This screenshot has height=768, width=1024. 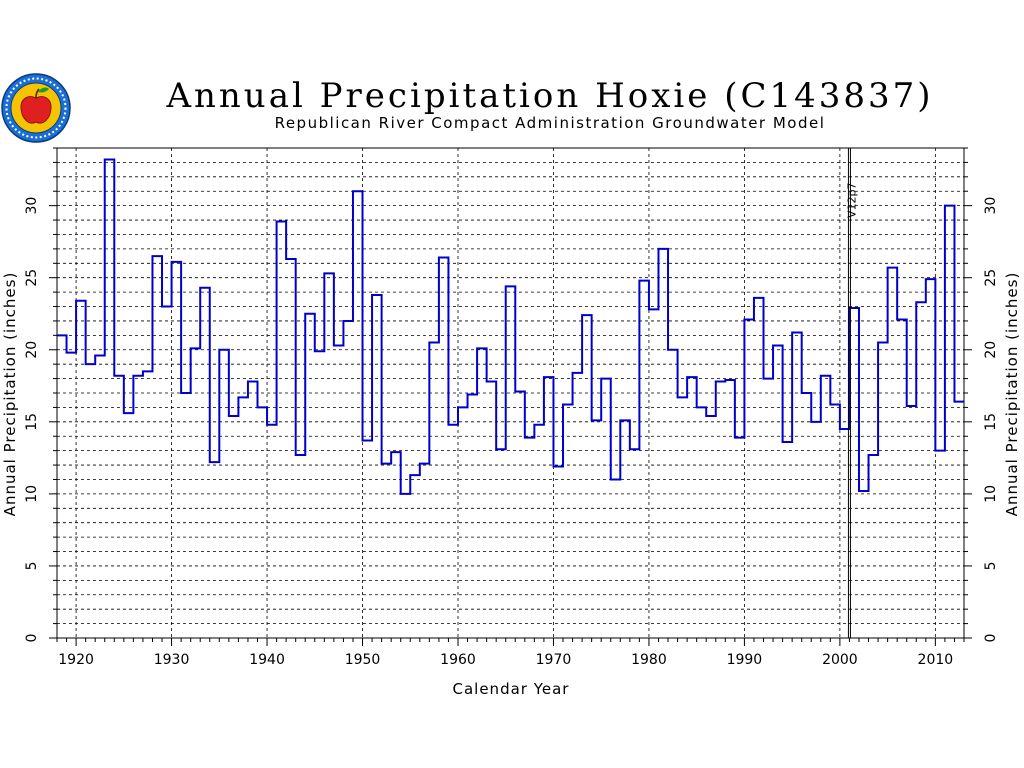 What do you see at coordinates (991, 278) in the screenshot?
I see `y-tick-label-right: 25` at bounding box center [991, 278].